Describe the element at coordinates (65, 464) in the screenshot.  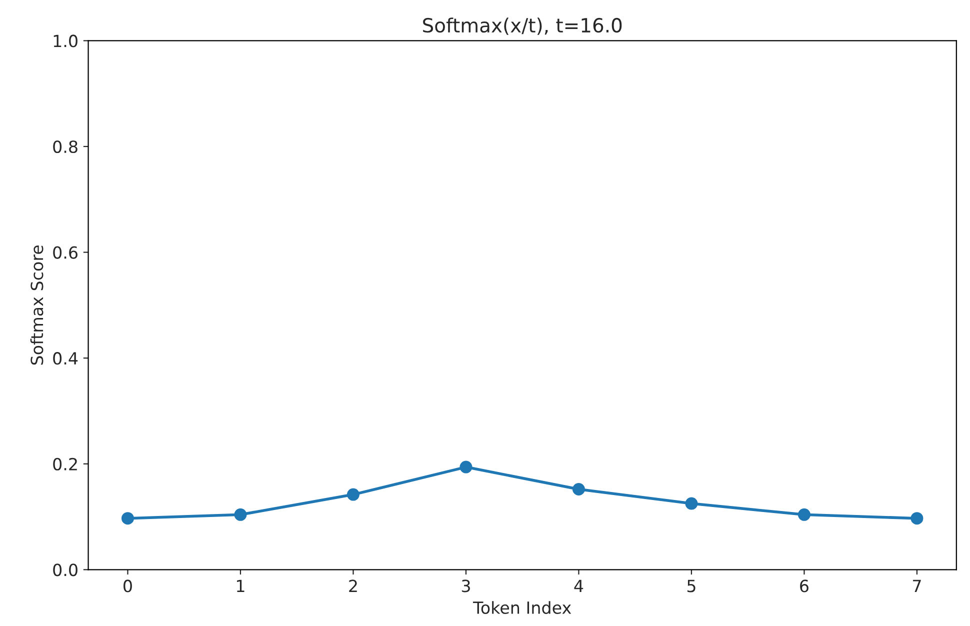
I see `y-tick-label: 0.2` at that location.